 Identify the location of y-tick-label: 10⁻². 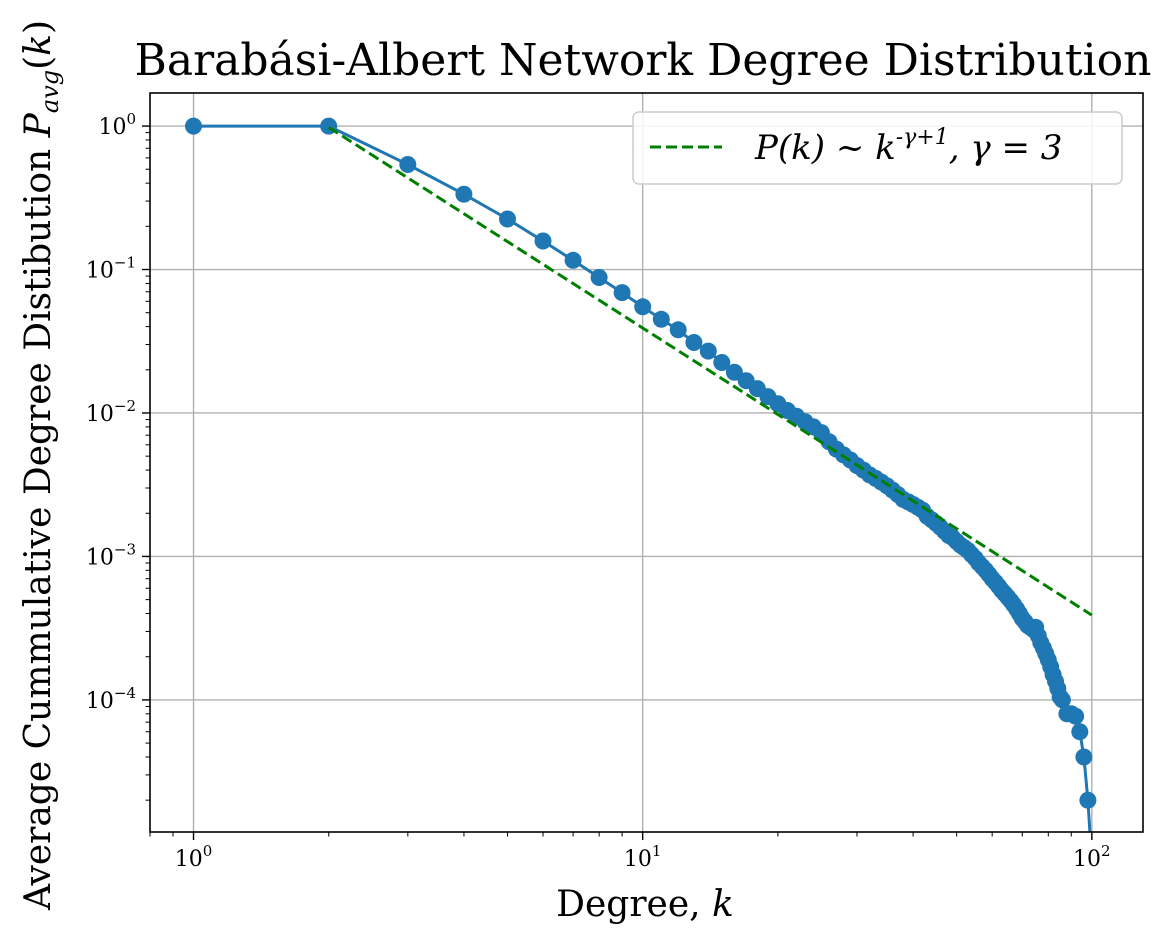
(111, 412).